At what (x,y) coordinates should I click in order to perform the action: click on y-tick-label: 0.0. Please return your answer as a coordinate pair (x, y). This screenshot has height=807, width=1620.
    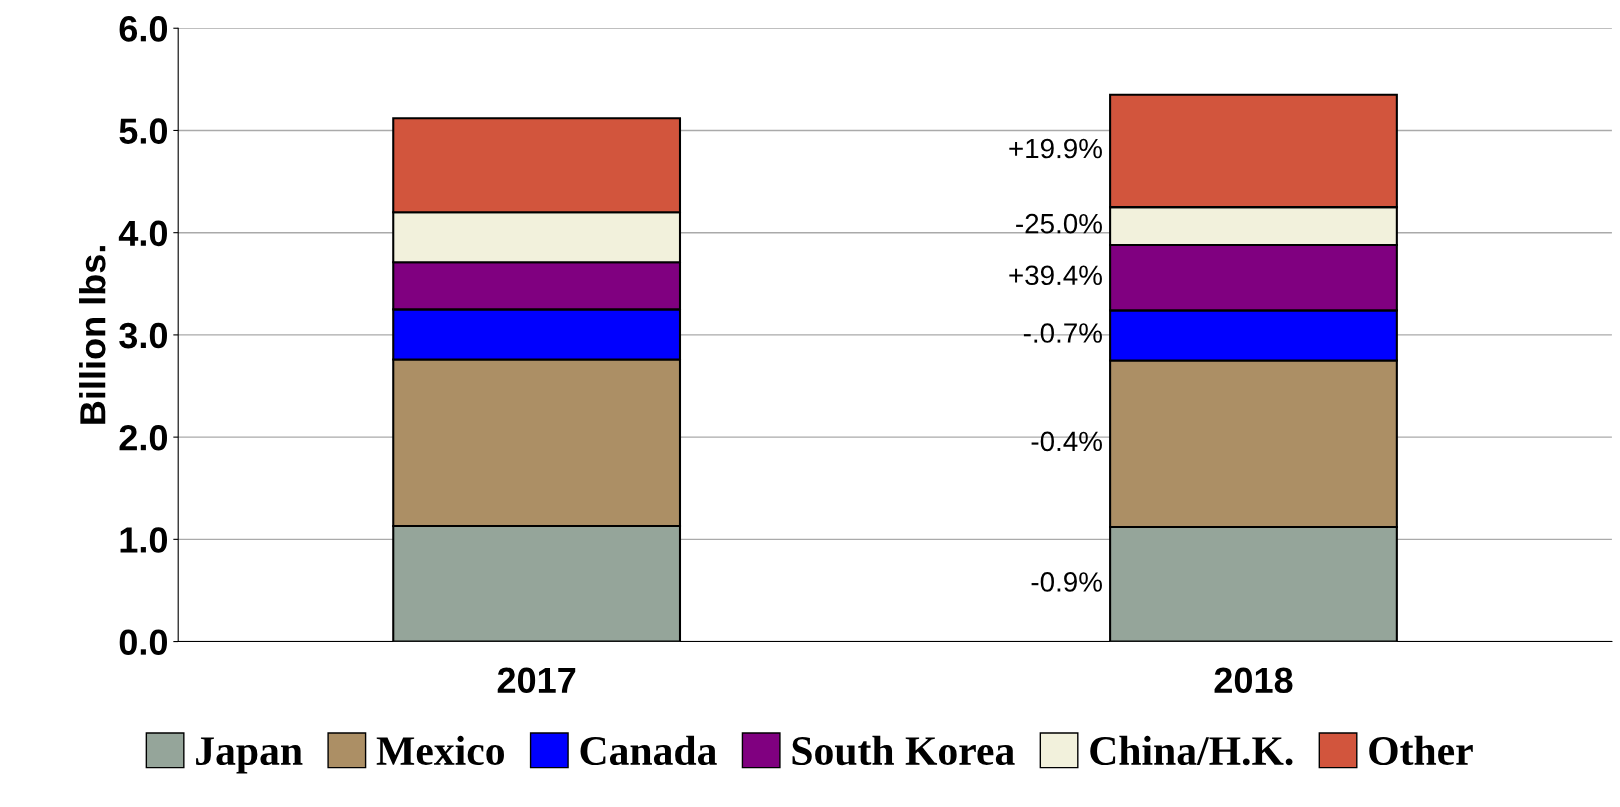
    Looking at the image, I should click on (143, 642).